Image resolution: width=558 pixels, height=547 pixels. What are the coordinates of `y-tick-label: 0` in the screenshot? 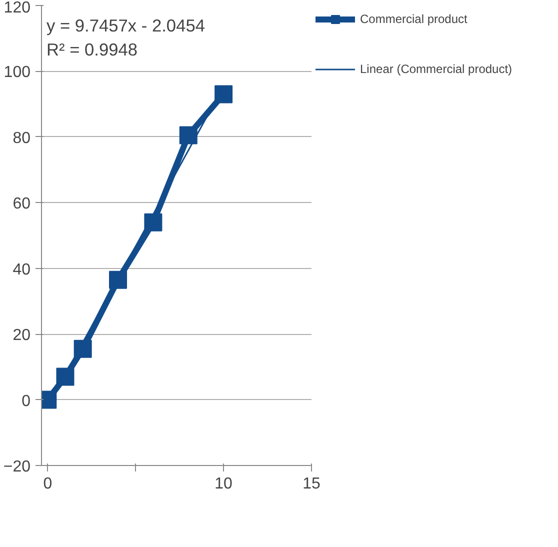 It's located at (26, 401).